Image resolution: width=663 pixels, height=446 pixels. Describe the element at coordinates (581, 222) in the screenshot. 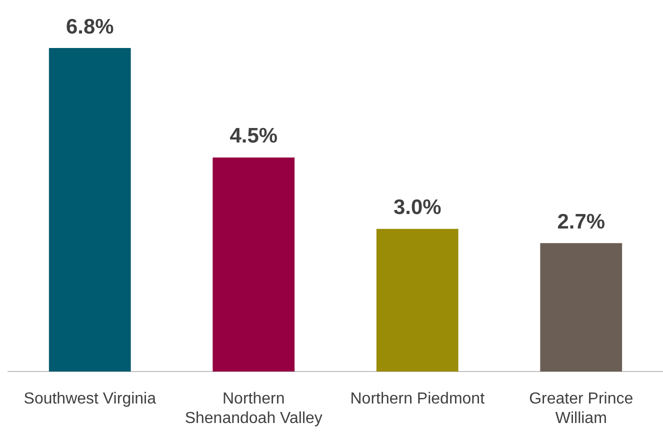

I see `data-label: 2.7%` at that location.